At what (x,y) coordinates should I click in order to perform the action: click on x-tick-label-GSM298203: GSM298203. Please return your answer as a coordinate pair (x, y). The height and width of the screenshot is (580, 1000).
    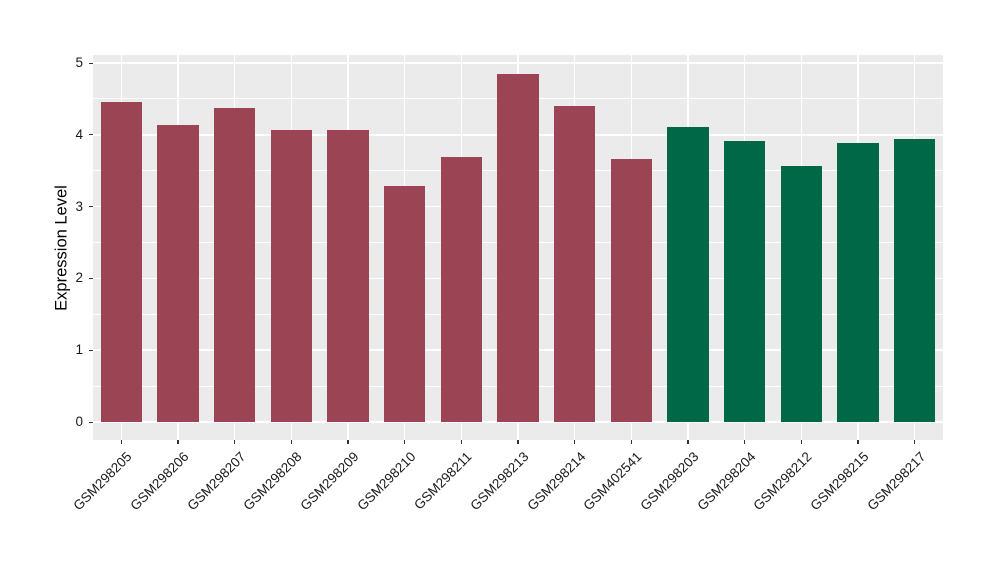
    Looking at the image, I should click on (669, 481).